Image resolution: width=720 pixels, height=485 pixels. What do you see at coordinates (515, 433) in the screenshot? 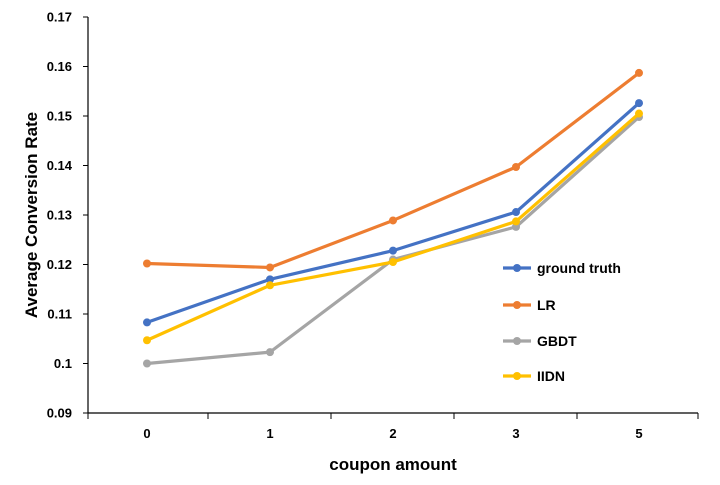
I see `x-tick-label: 3` at bounding box center [515, 433].